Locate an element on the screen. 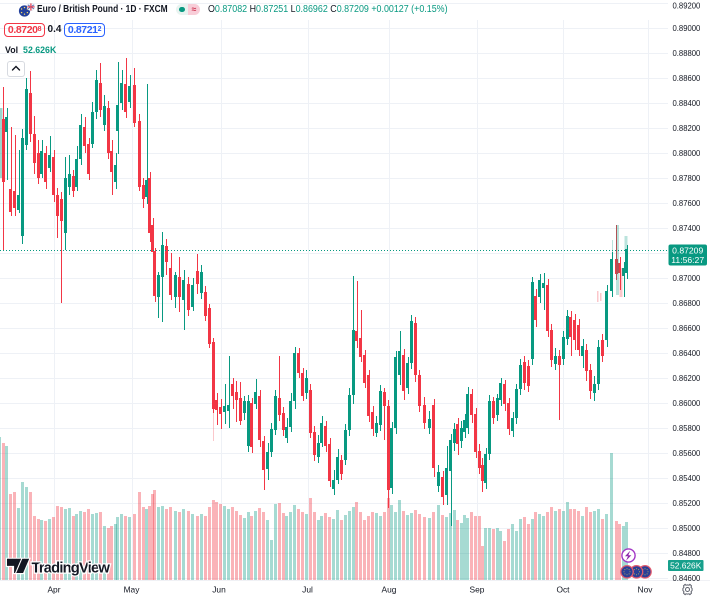 The height and width of the screenshot is (605, 710). svg-text: 11:56:27 is located at coordinates (687, 260).